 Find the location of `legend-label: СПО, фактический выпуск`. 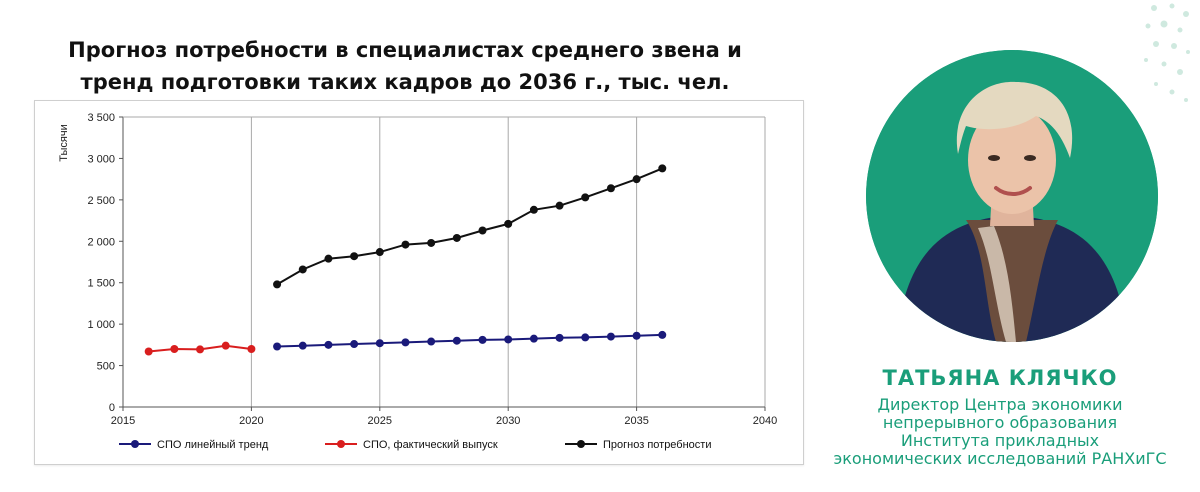

legend-label: СПО, фактический выпуск is located at coordinates (430, 445).